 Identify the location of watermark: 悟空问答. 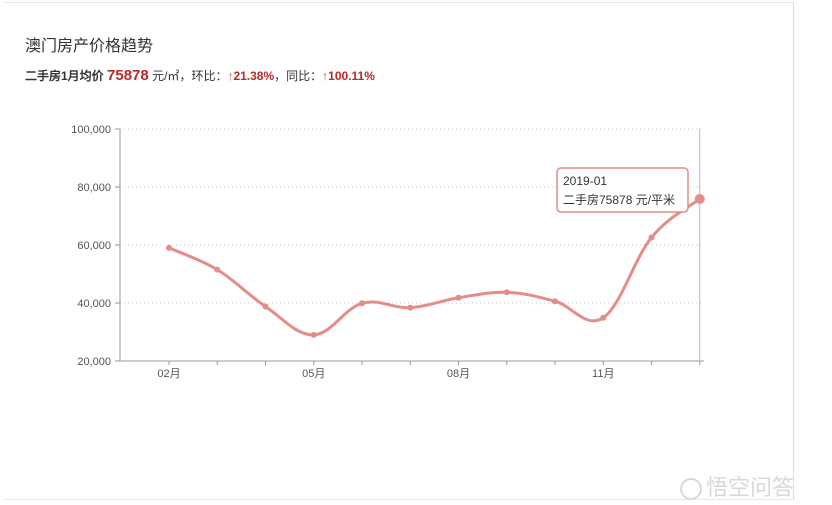
(750, 485).